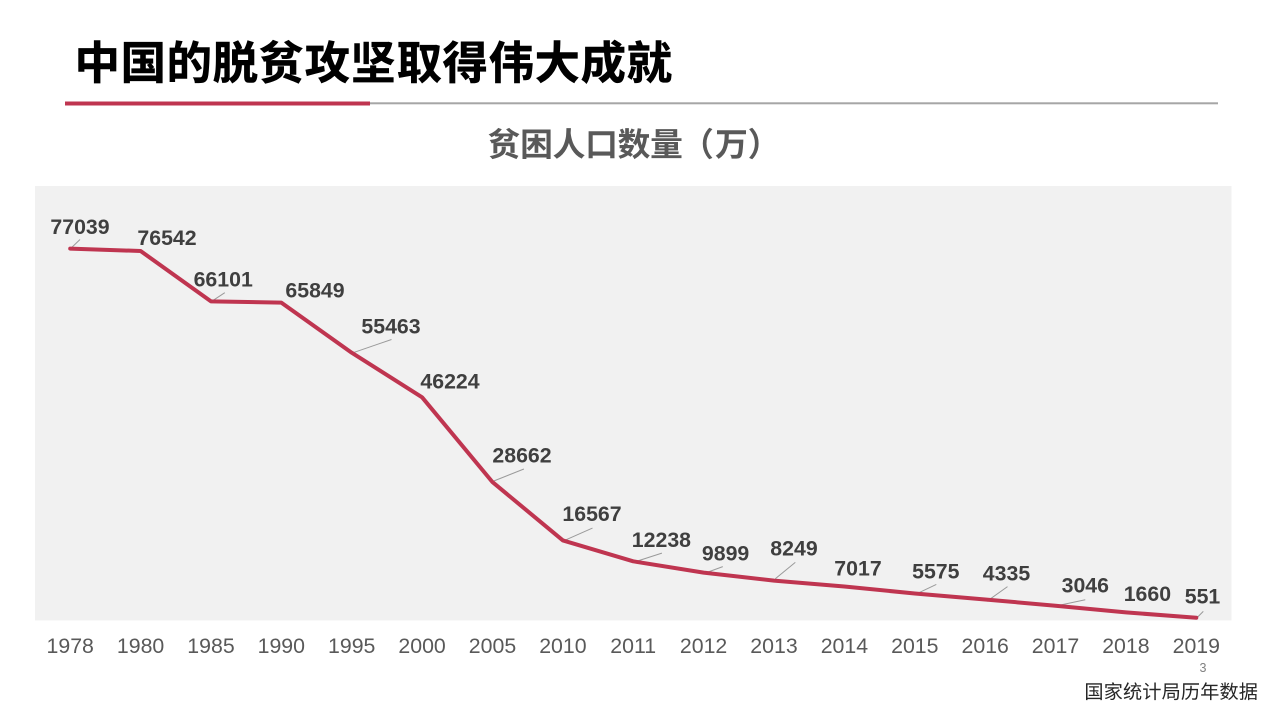 The height and width of the screenshot is (710, 1280). Describe the element at coordinates (79, 227) in the screenshot. I see `svg-text: 77039` at that location.